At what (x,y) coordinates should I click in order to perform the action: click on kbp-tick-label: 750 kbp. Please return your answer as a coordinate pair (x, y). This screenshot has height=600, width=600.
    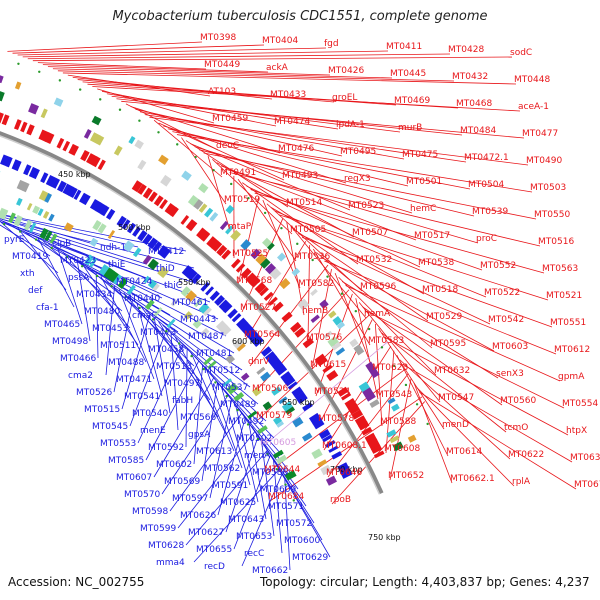
    Looking at the image, I should click on (384, 537).